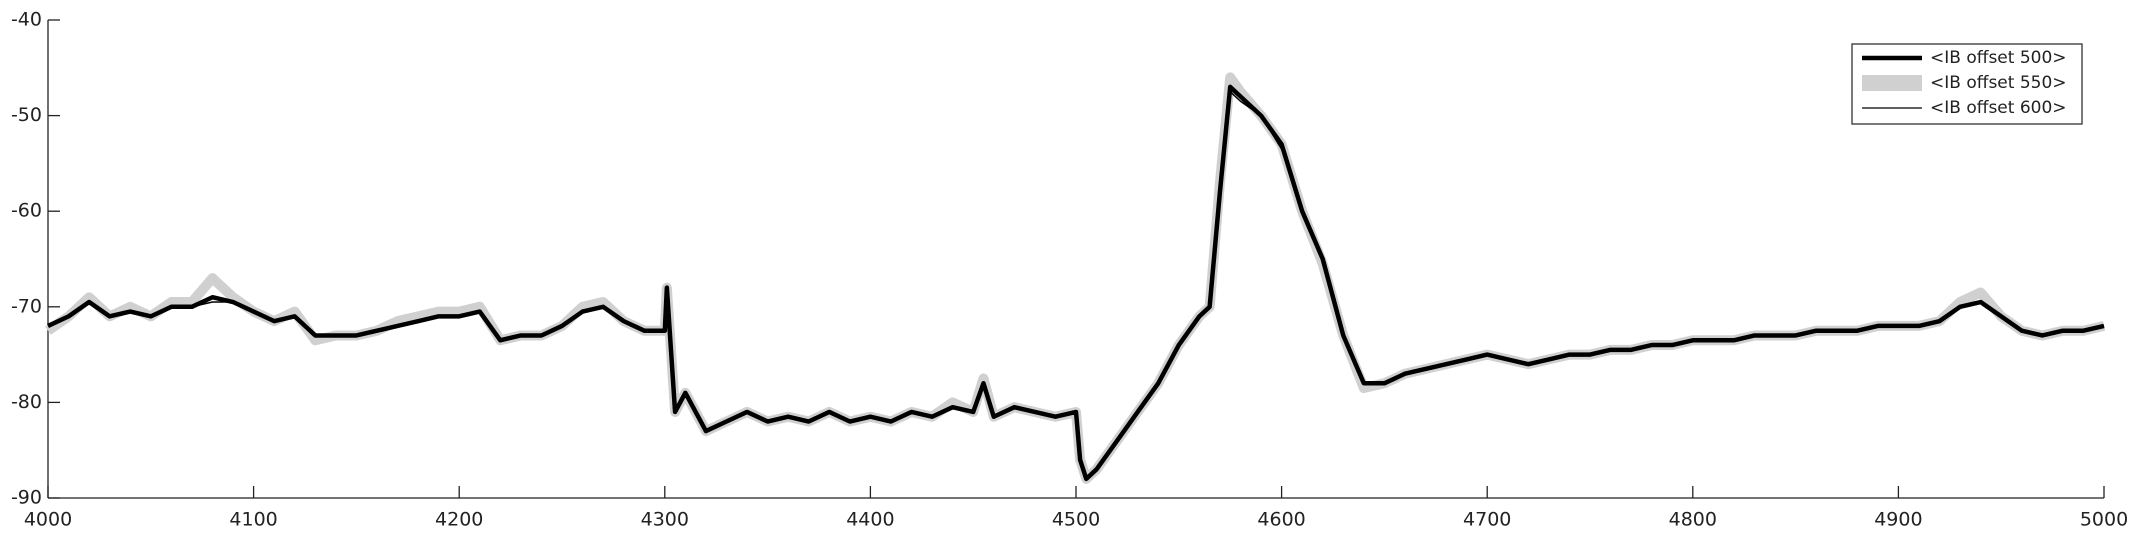  I want to click on y-tick-label: -40, so click(26, 20).